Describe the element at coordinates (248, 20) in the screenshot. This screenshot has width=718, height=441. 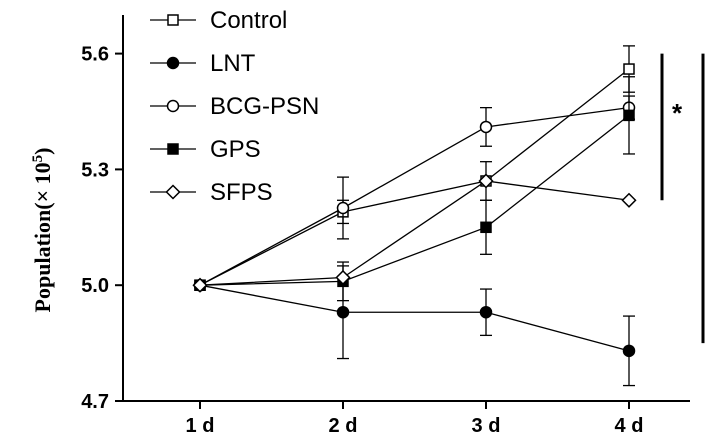
I see `legend-label: Control` at that location.